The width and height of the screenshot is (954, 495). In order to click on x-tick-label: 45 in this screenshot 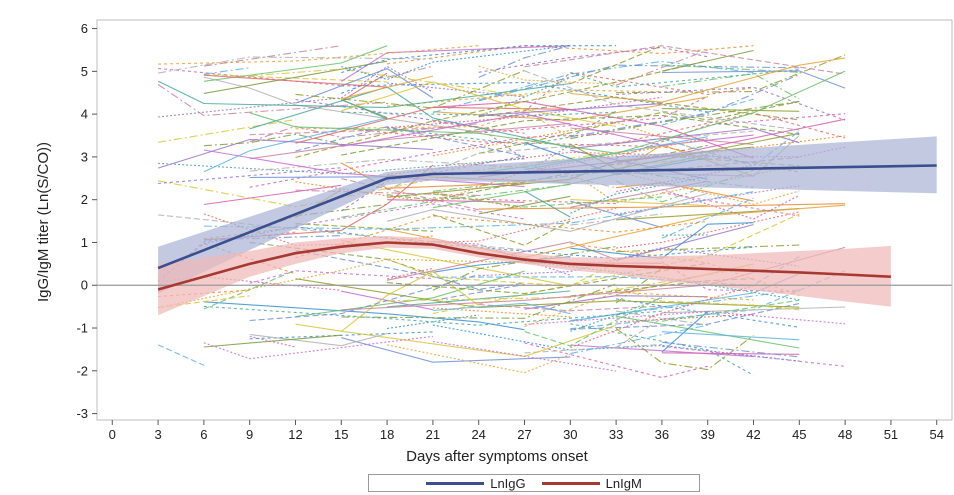, I will do `click(799, 434)`.